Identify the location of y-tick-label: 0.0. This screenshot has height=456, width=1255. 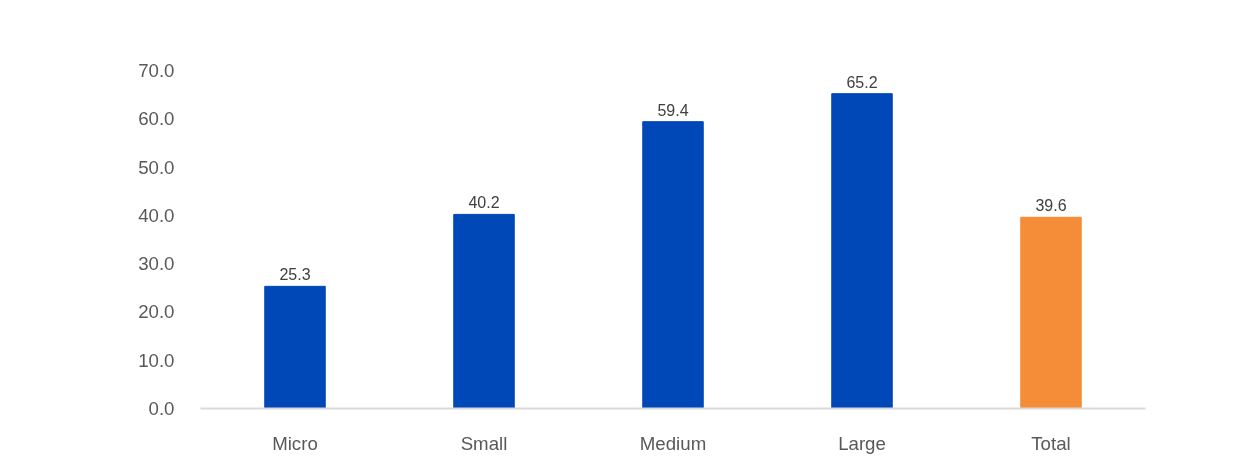
(161, 408).